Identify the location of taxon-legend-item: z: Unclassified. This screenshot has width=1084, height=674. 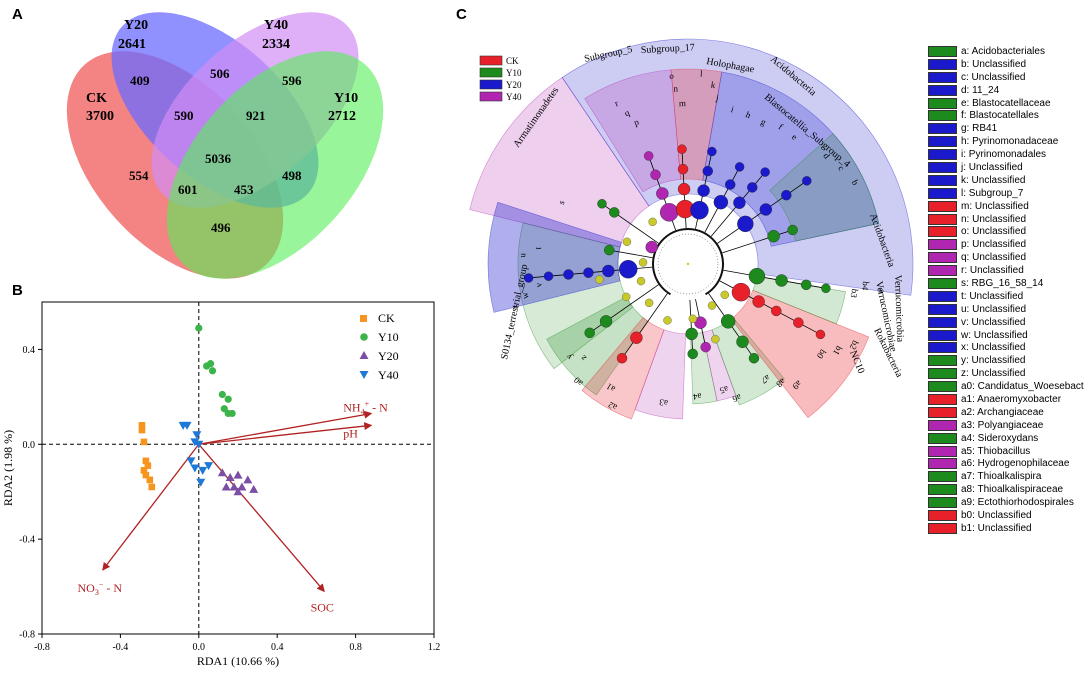
(1003, 373).